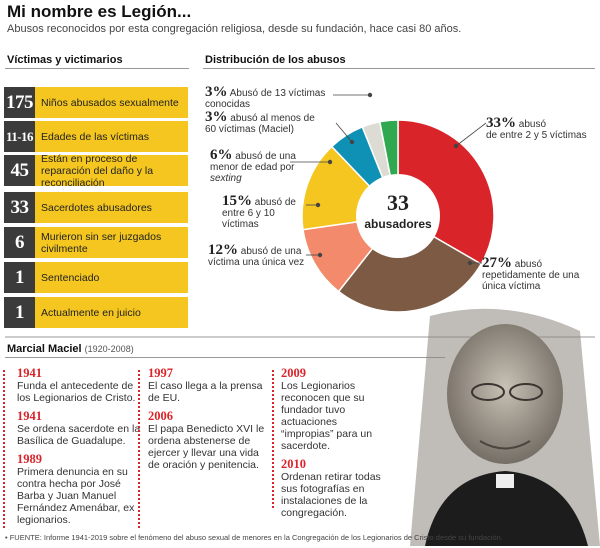 The width and height of the screenshot is (600, 548). Describe the element at coordinates (160, 373) in the screenshot. I see `timeline-year: 1997` at that location.